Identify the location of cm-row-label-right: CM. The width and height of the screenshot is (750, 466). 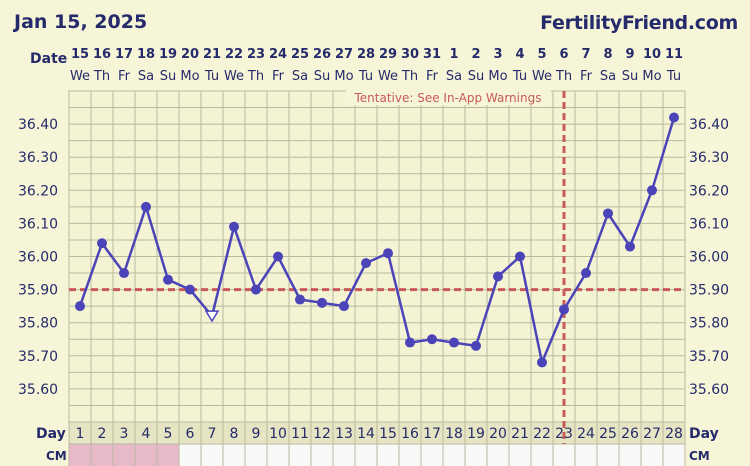
(699, 456).